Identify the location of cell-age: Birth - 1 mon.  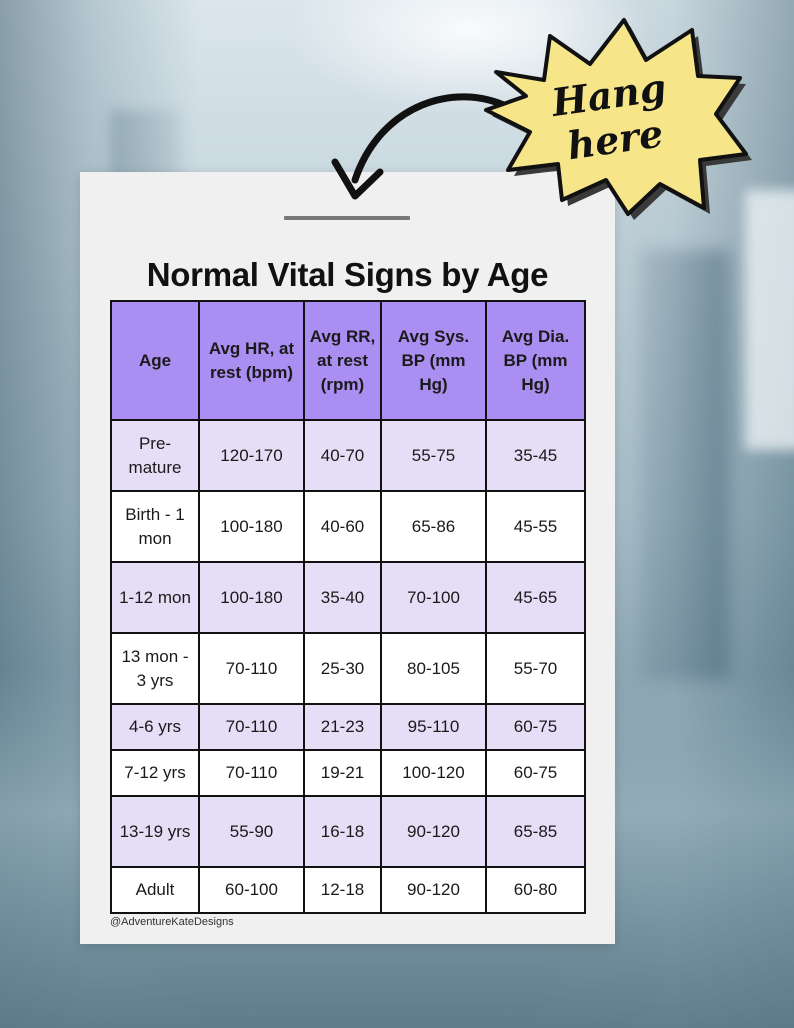
(155, 526).